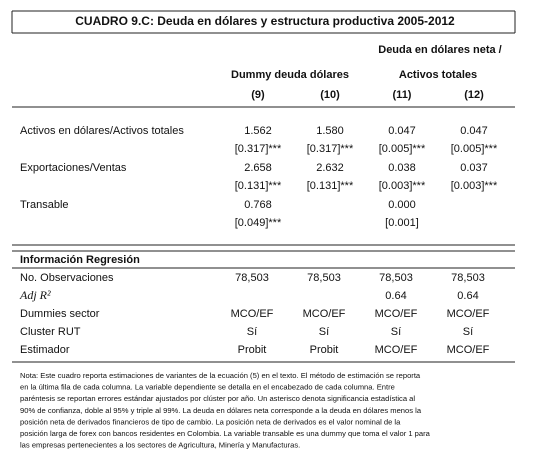  I want to click on coefficient: 1.580, so click(330, 131).